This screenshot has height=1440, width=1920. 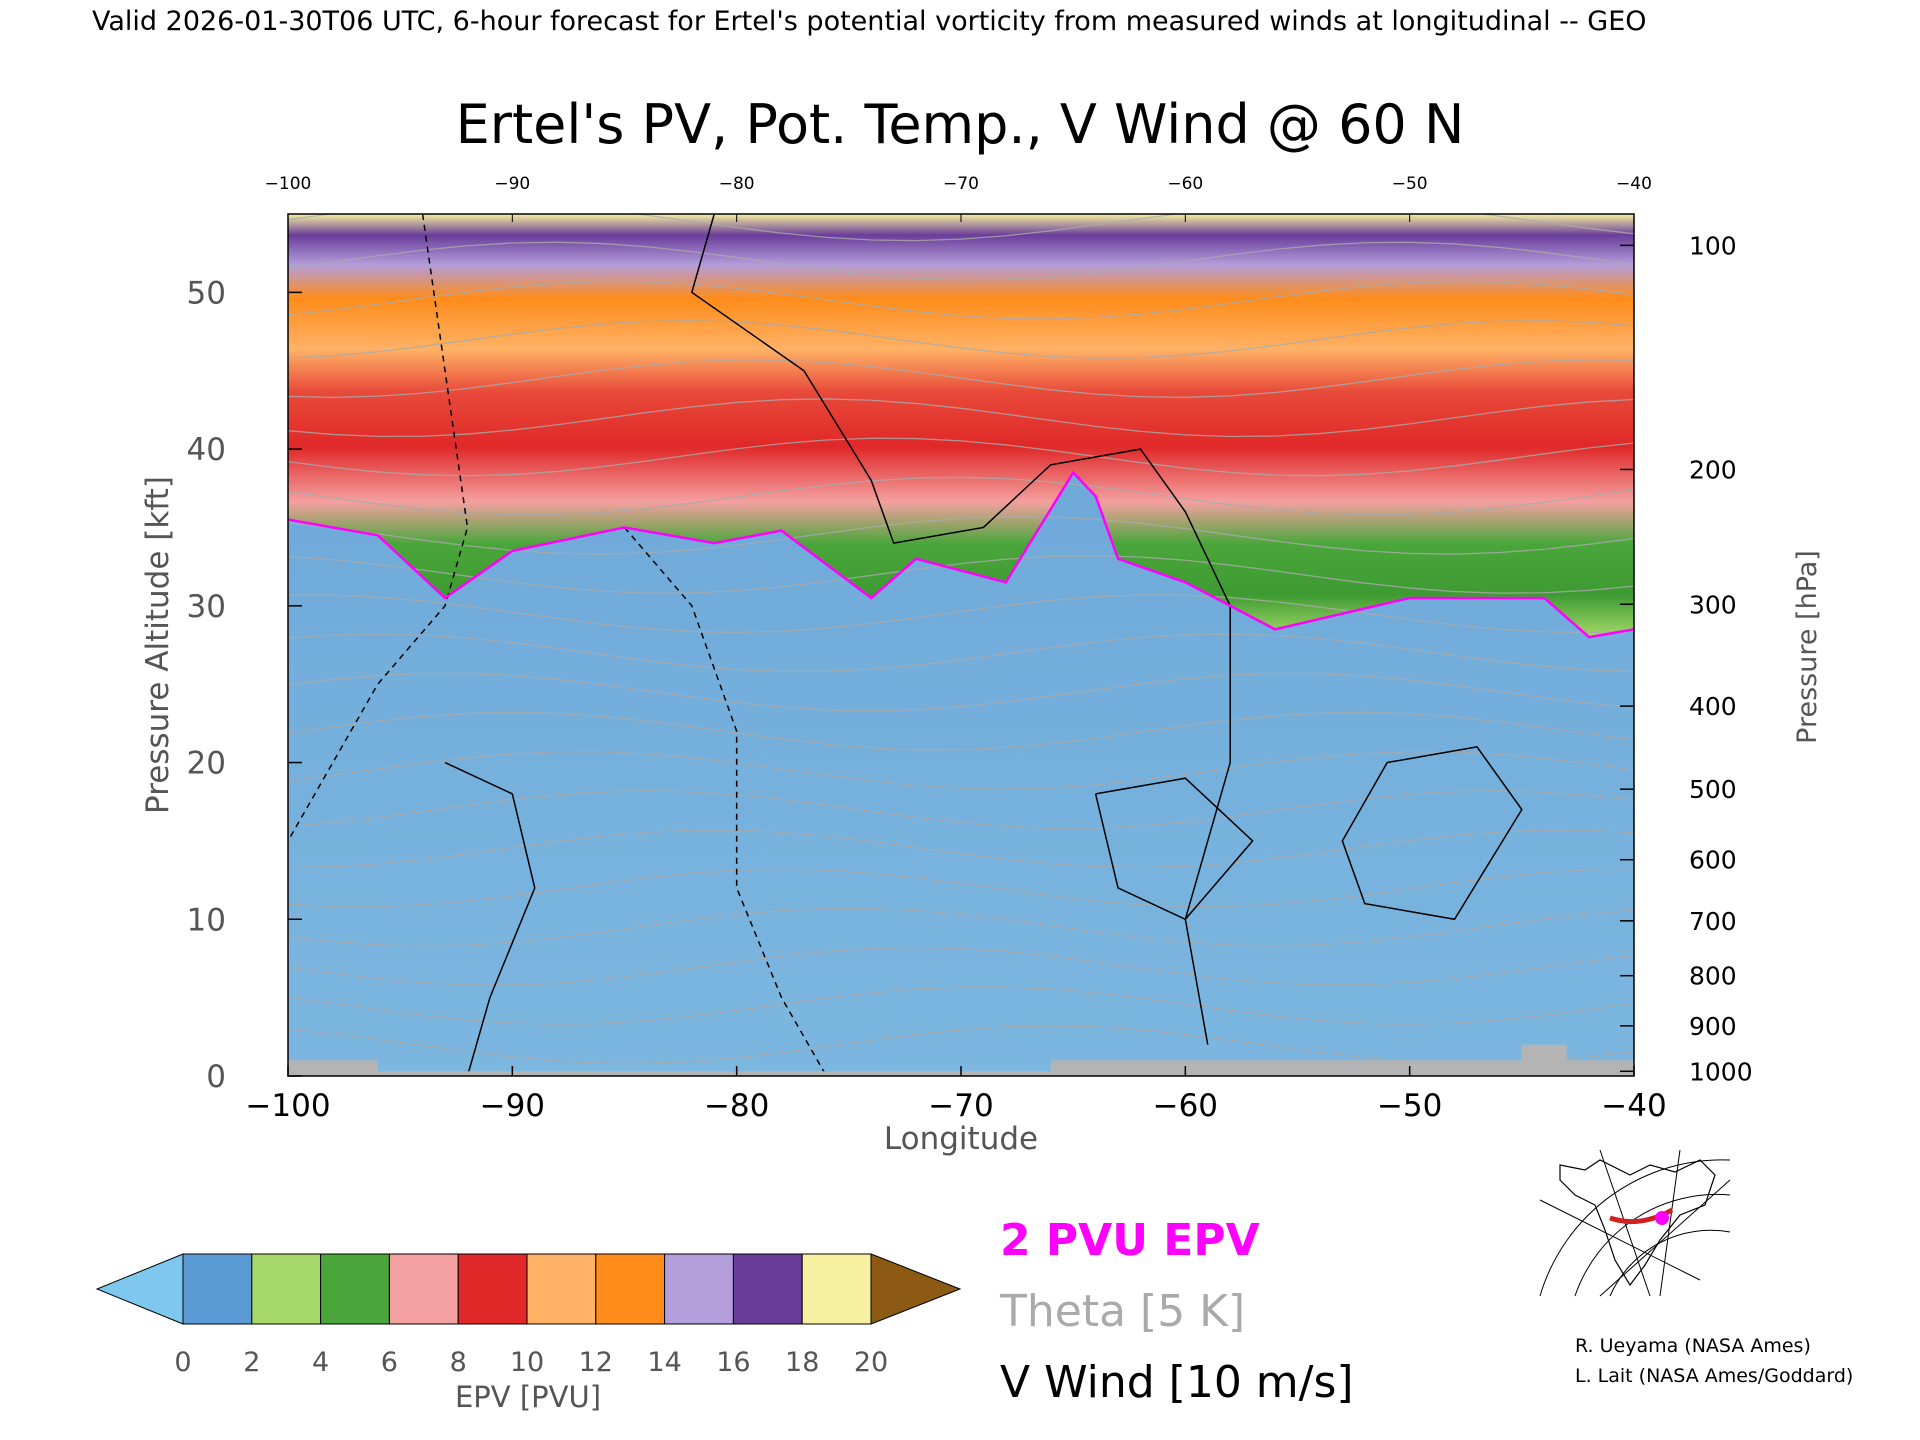 I want to click on credit-line-1: R. Ueyama (NASA Ames), so click(x=1693, y=1346).